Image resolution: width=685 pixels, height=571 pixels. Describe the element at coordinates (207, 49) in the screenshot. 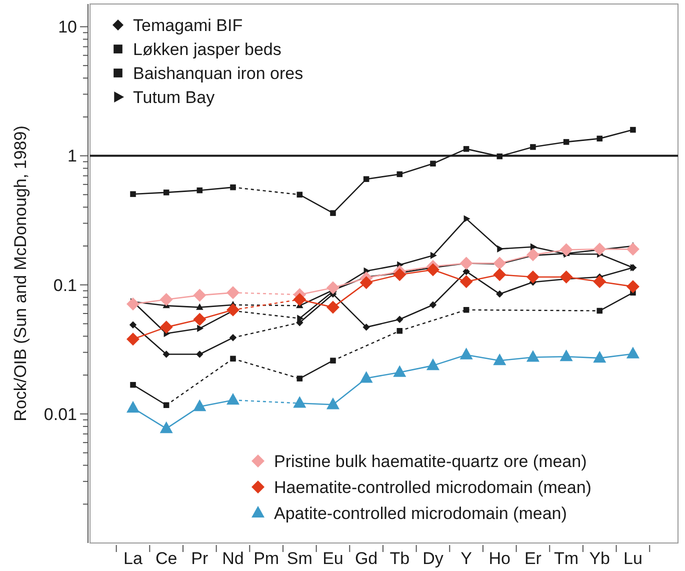

I see `legend-label: Løkken jasper beds` at that location.